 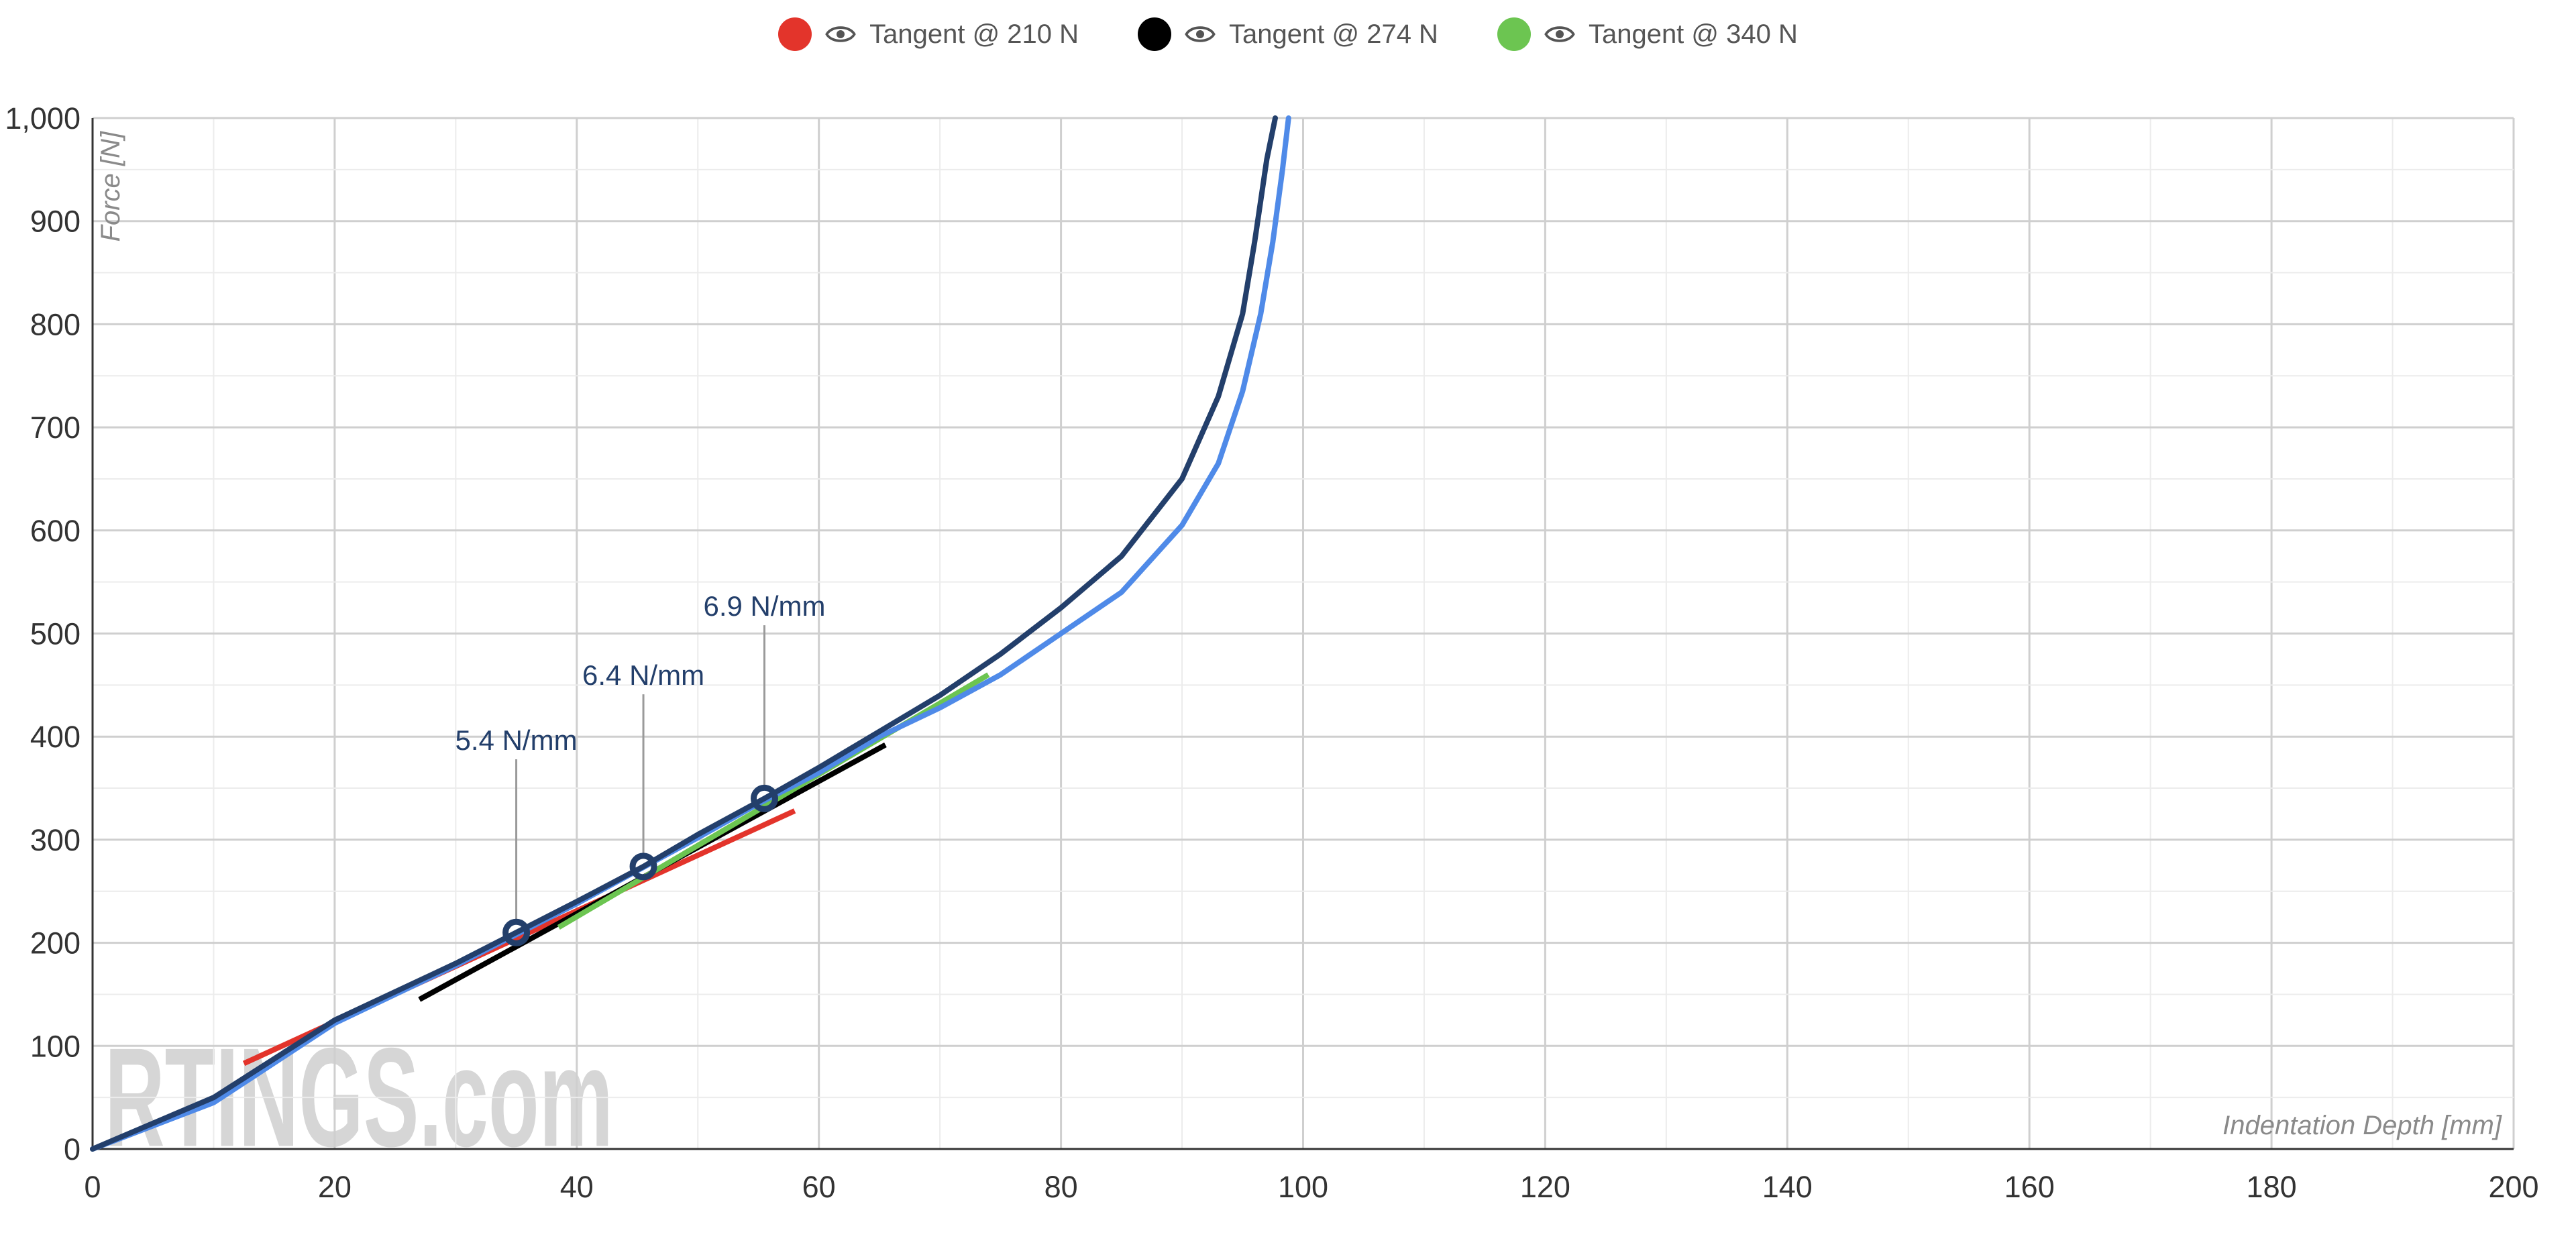 I want to click on x-tick-label: 60, so click(x=819, y=1187).